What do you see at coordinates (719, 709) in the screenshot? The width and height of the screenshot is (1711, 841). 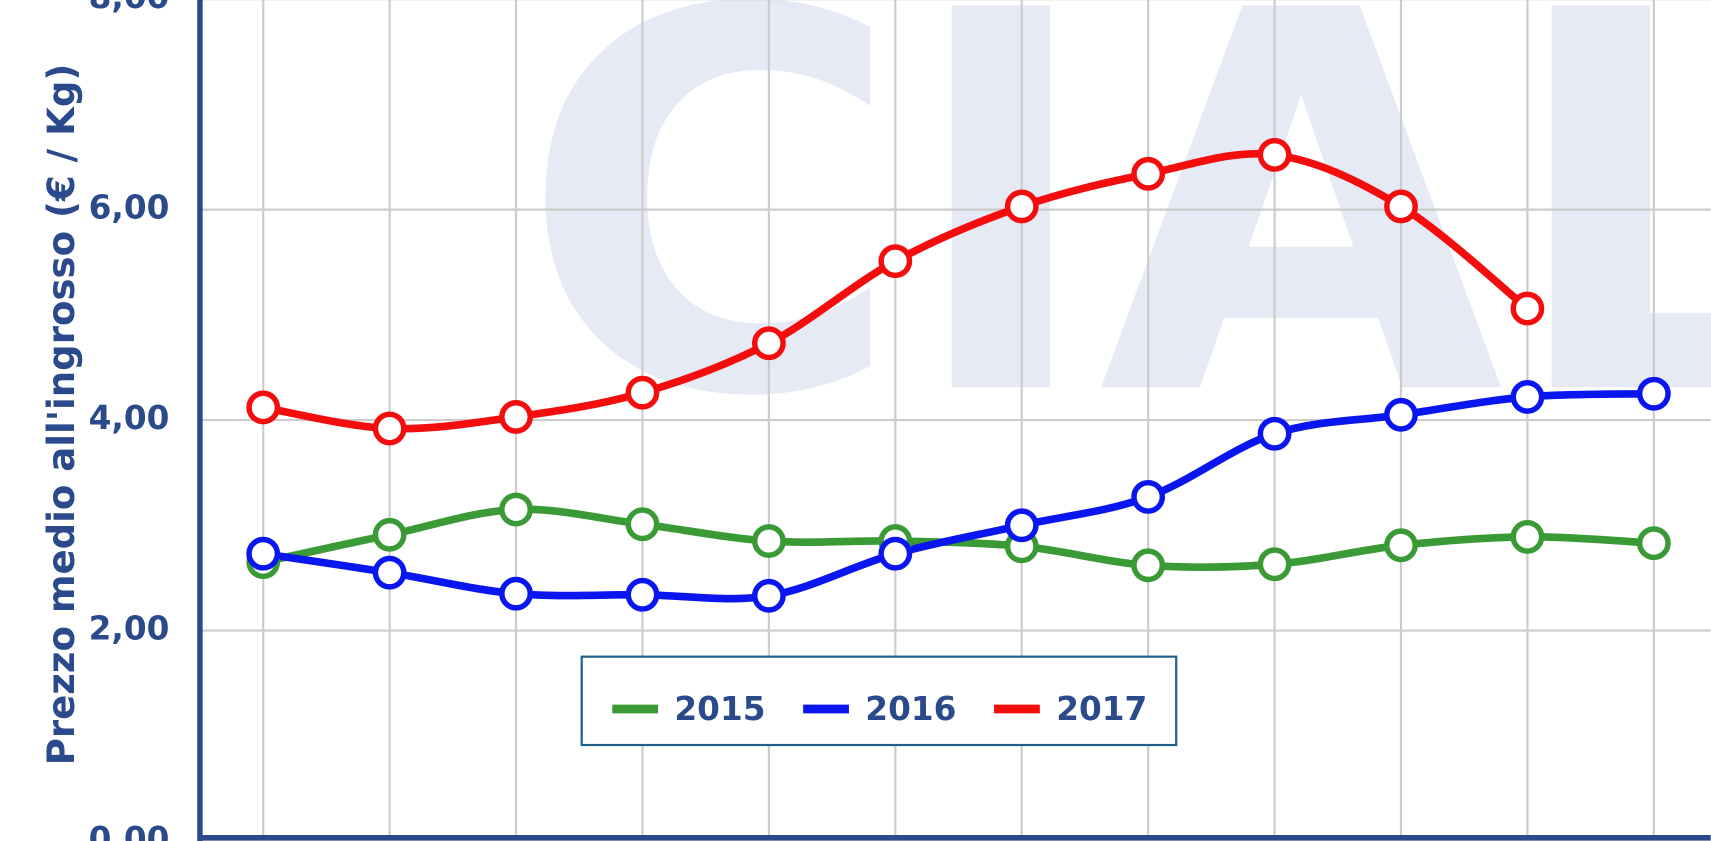 I see `legend-label: 2015` at bounding box center [719, 709].